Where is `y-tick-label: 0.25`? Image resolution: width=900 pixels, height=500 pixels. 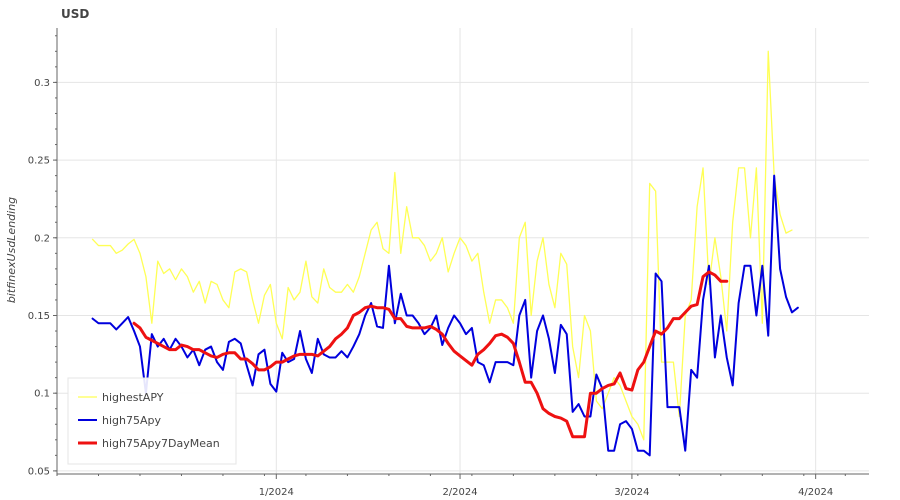
y-tick-label: 0.25 is located at coordinates (39, 161).